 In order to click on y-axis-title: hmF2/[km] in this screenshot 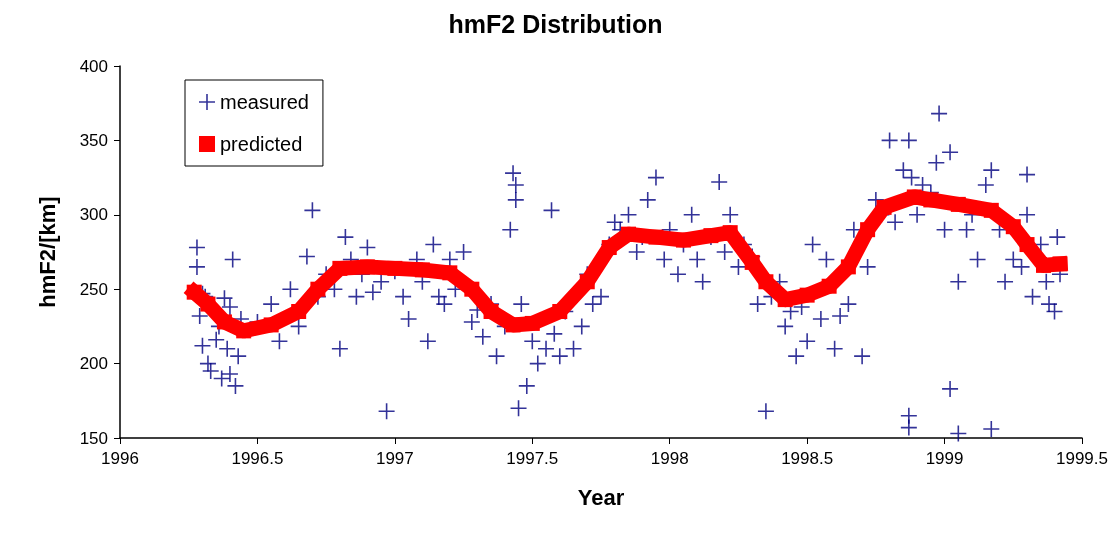, I will do `click(47, 252)`.